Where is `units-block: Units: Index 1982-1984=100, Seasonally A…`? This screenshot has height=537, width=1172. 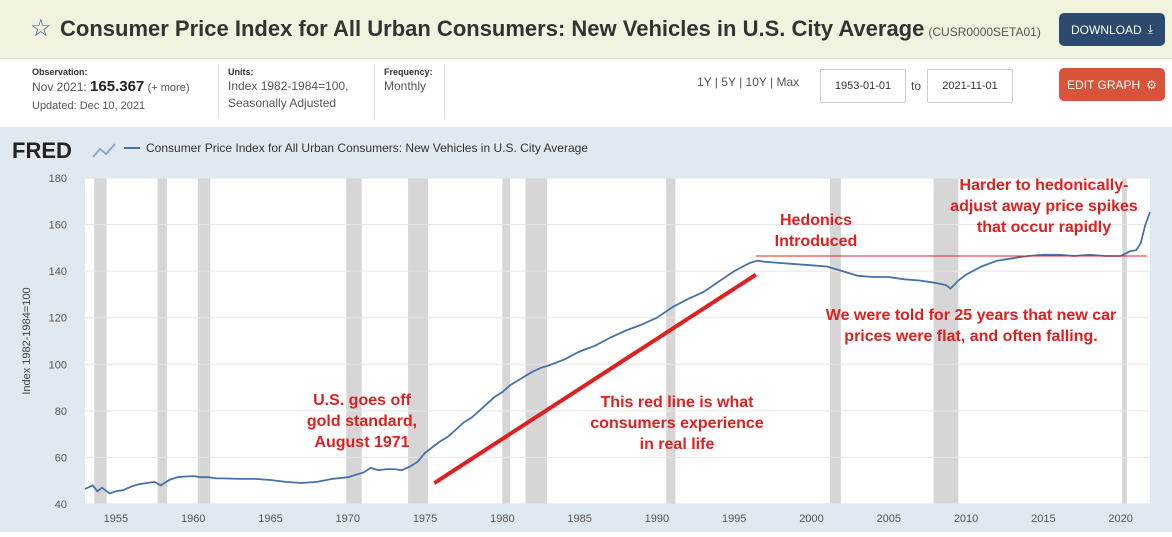
units-block: Units: Index 1982-1984=100, Seasonally A… is located at coordinates (288, 89).